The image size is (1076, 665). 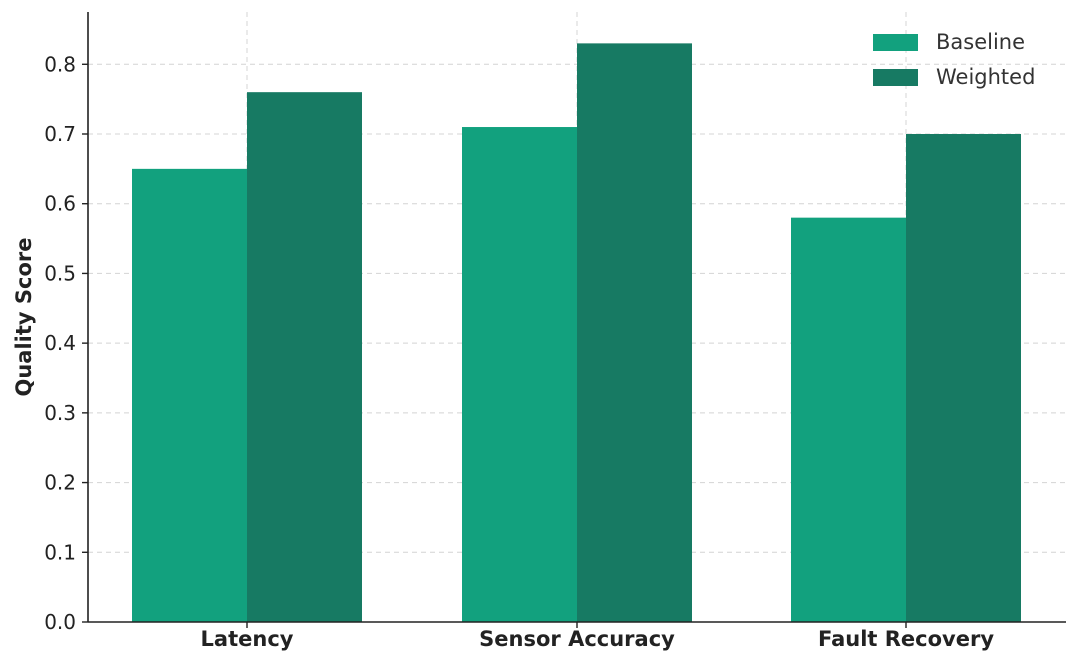 I want to click on y-tick-label: 0.4, so click(x=60, y=343).